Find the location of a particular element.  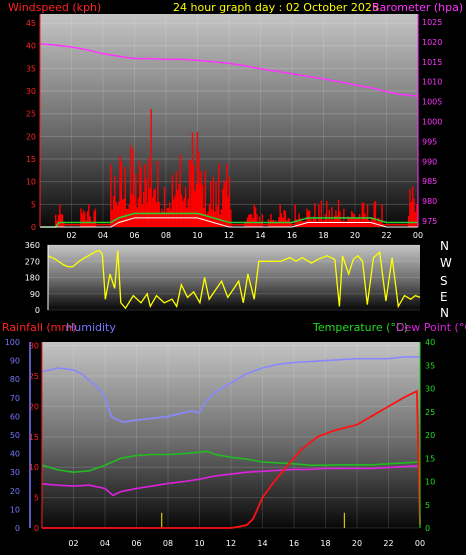

barometer-tick-label: 1005 is located at coordinates (432, 102).